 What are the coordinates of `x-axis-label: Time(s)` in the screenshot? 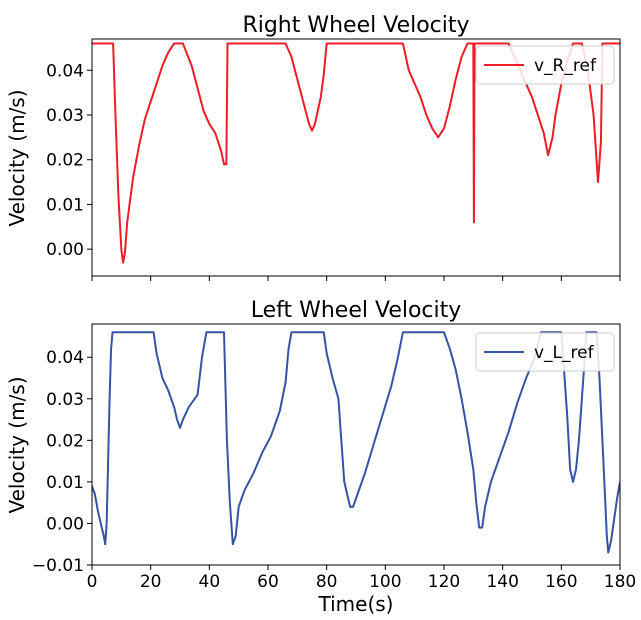 It's located at (356, 604).